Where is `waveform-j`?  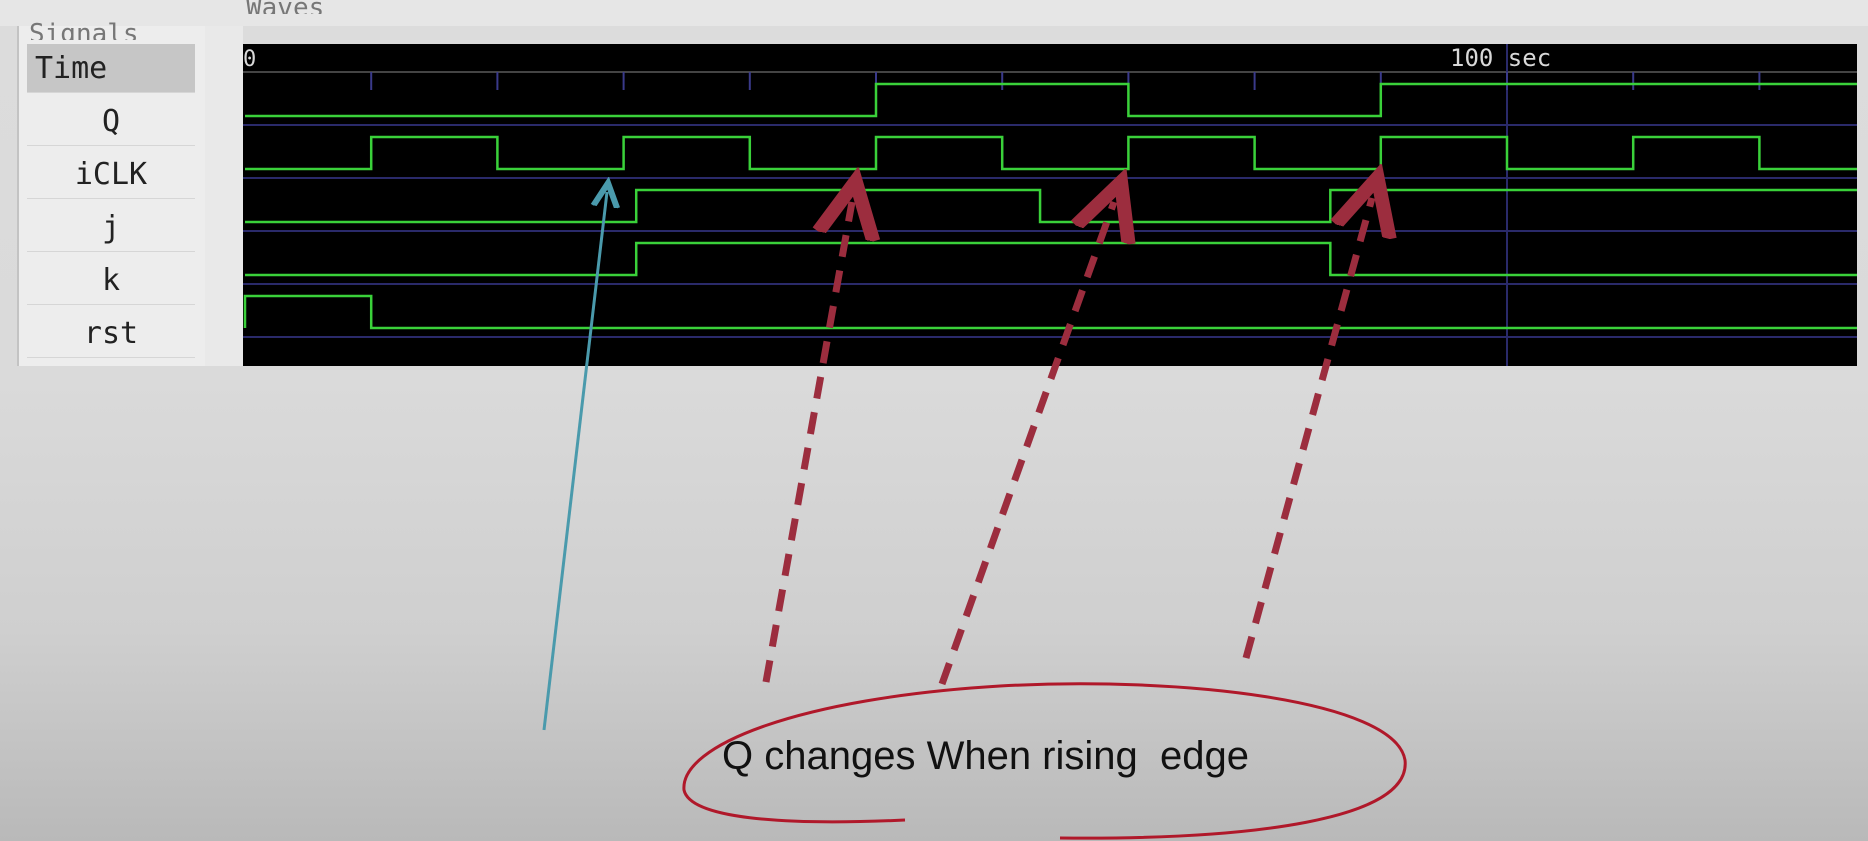
waveform-j is located at coordinates (1051, 206).